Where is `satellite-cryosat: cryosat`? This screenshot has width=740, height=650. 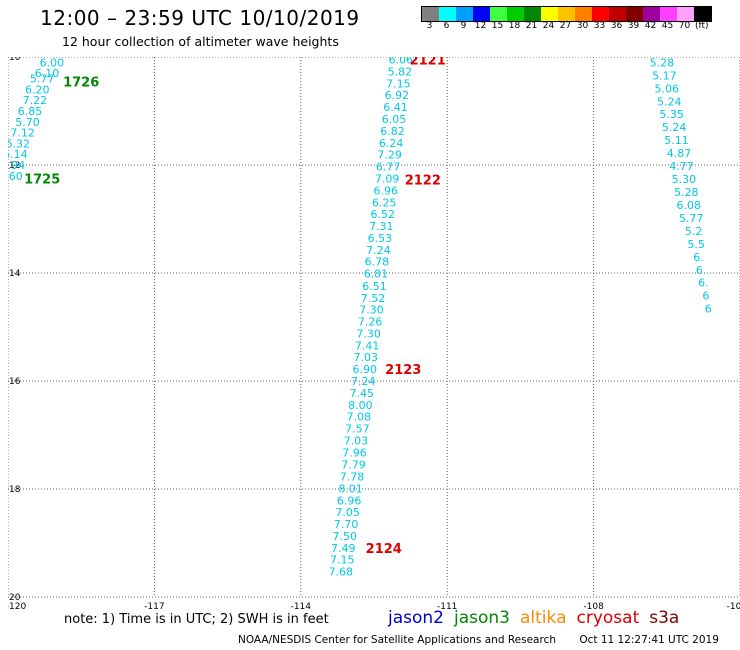
satellite-cryosat: cryosat is located at coordinates (608, 618).